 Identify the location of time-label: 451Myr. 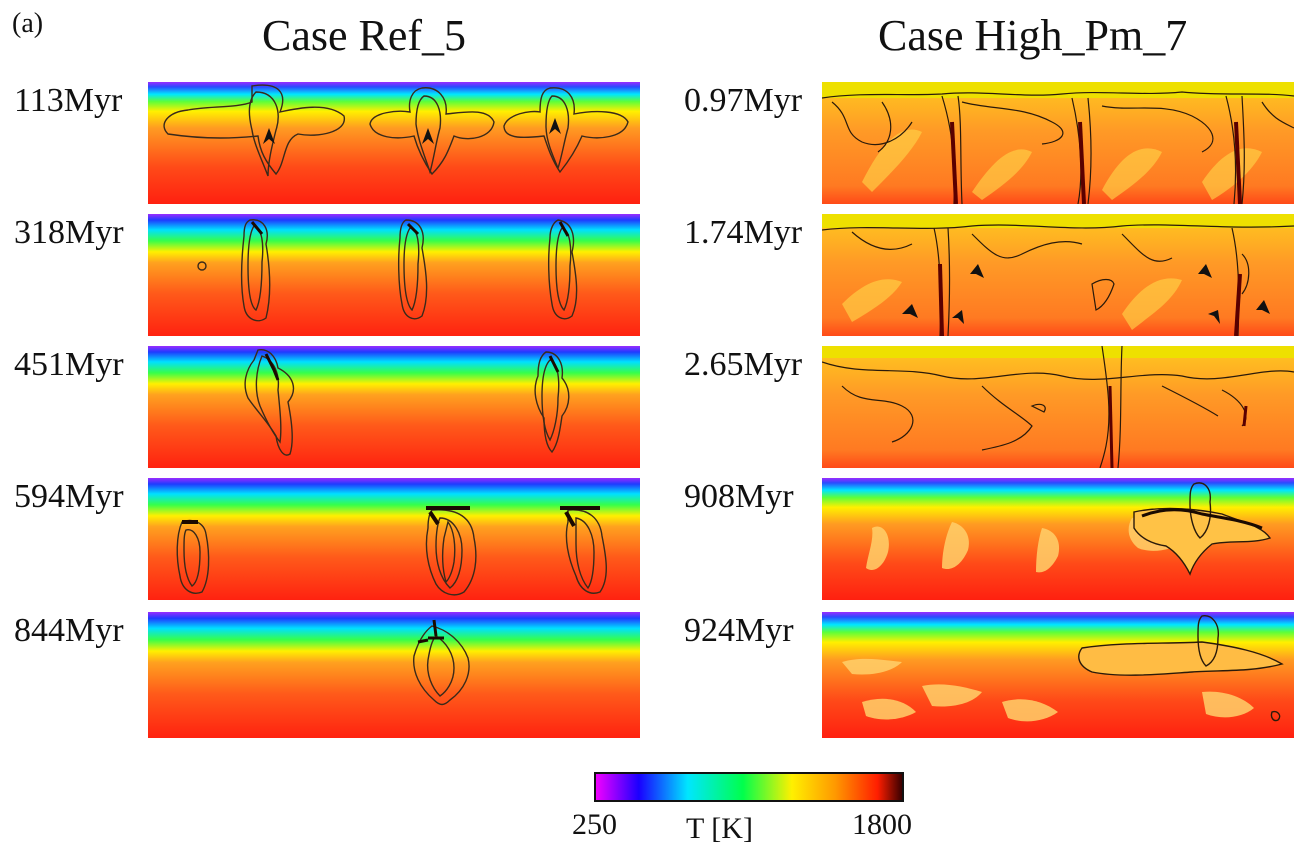
(69, 364).